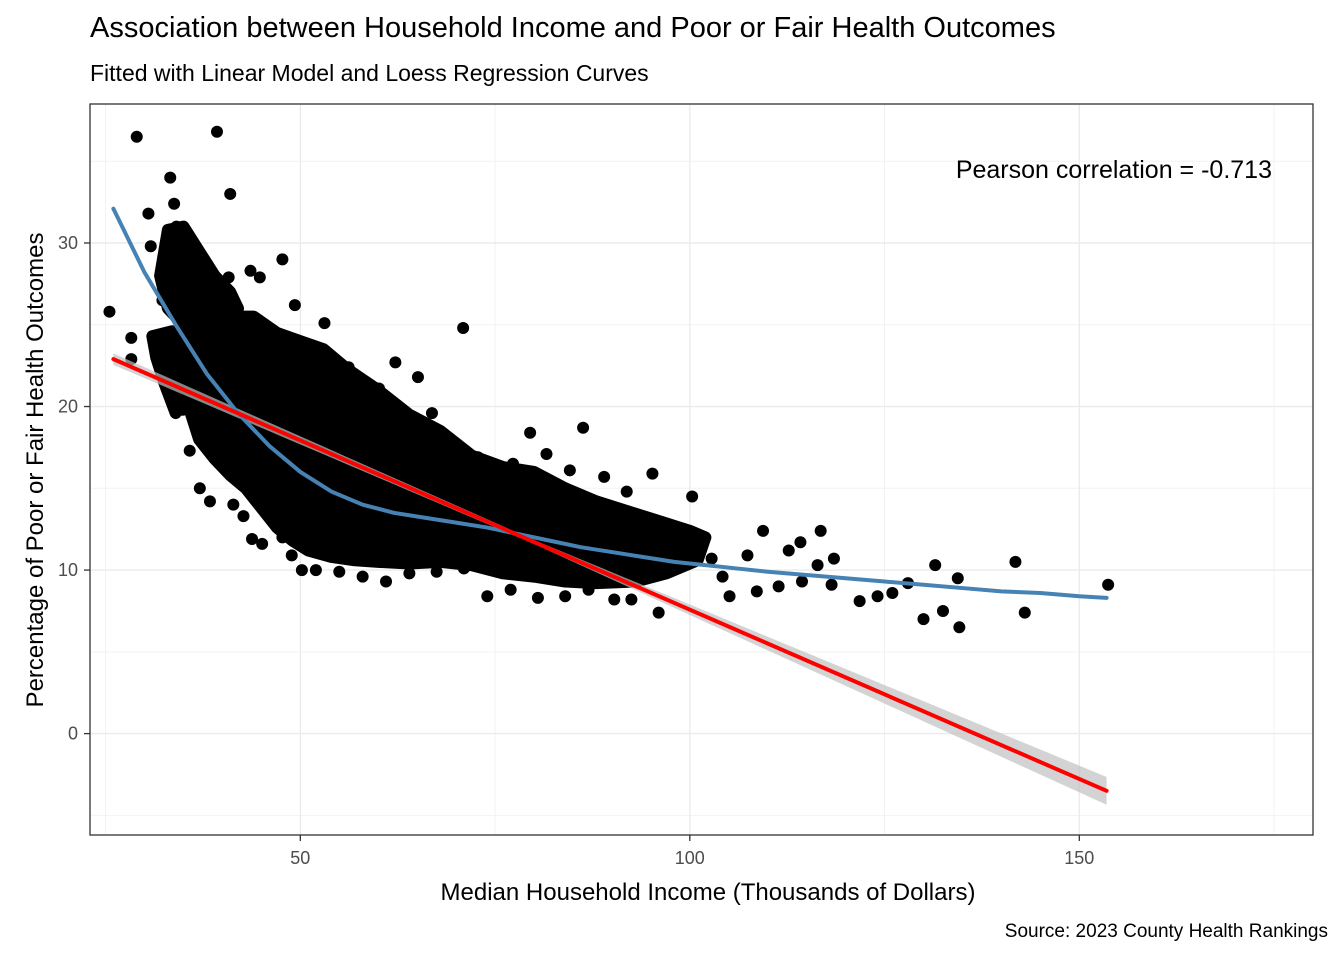 Image resolution: width=1344 pixels, height=960 pixels. What do you see at coordinates (68, 243) in the screenshot?
I see `y-tick-label: 30` at bounding box center [68, 243].